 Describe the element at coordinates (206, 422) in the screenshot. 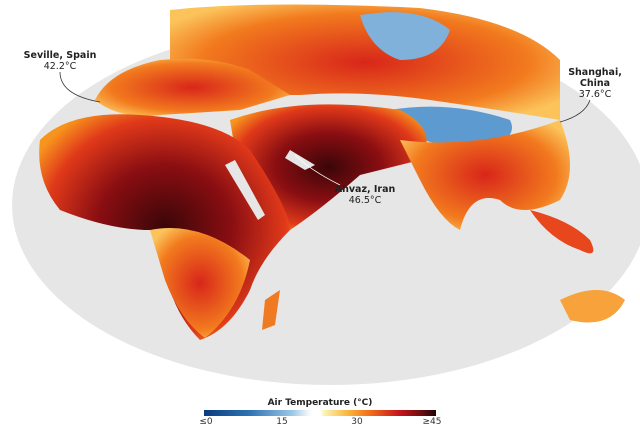

I see `legend-tick: ≤0` at that location.